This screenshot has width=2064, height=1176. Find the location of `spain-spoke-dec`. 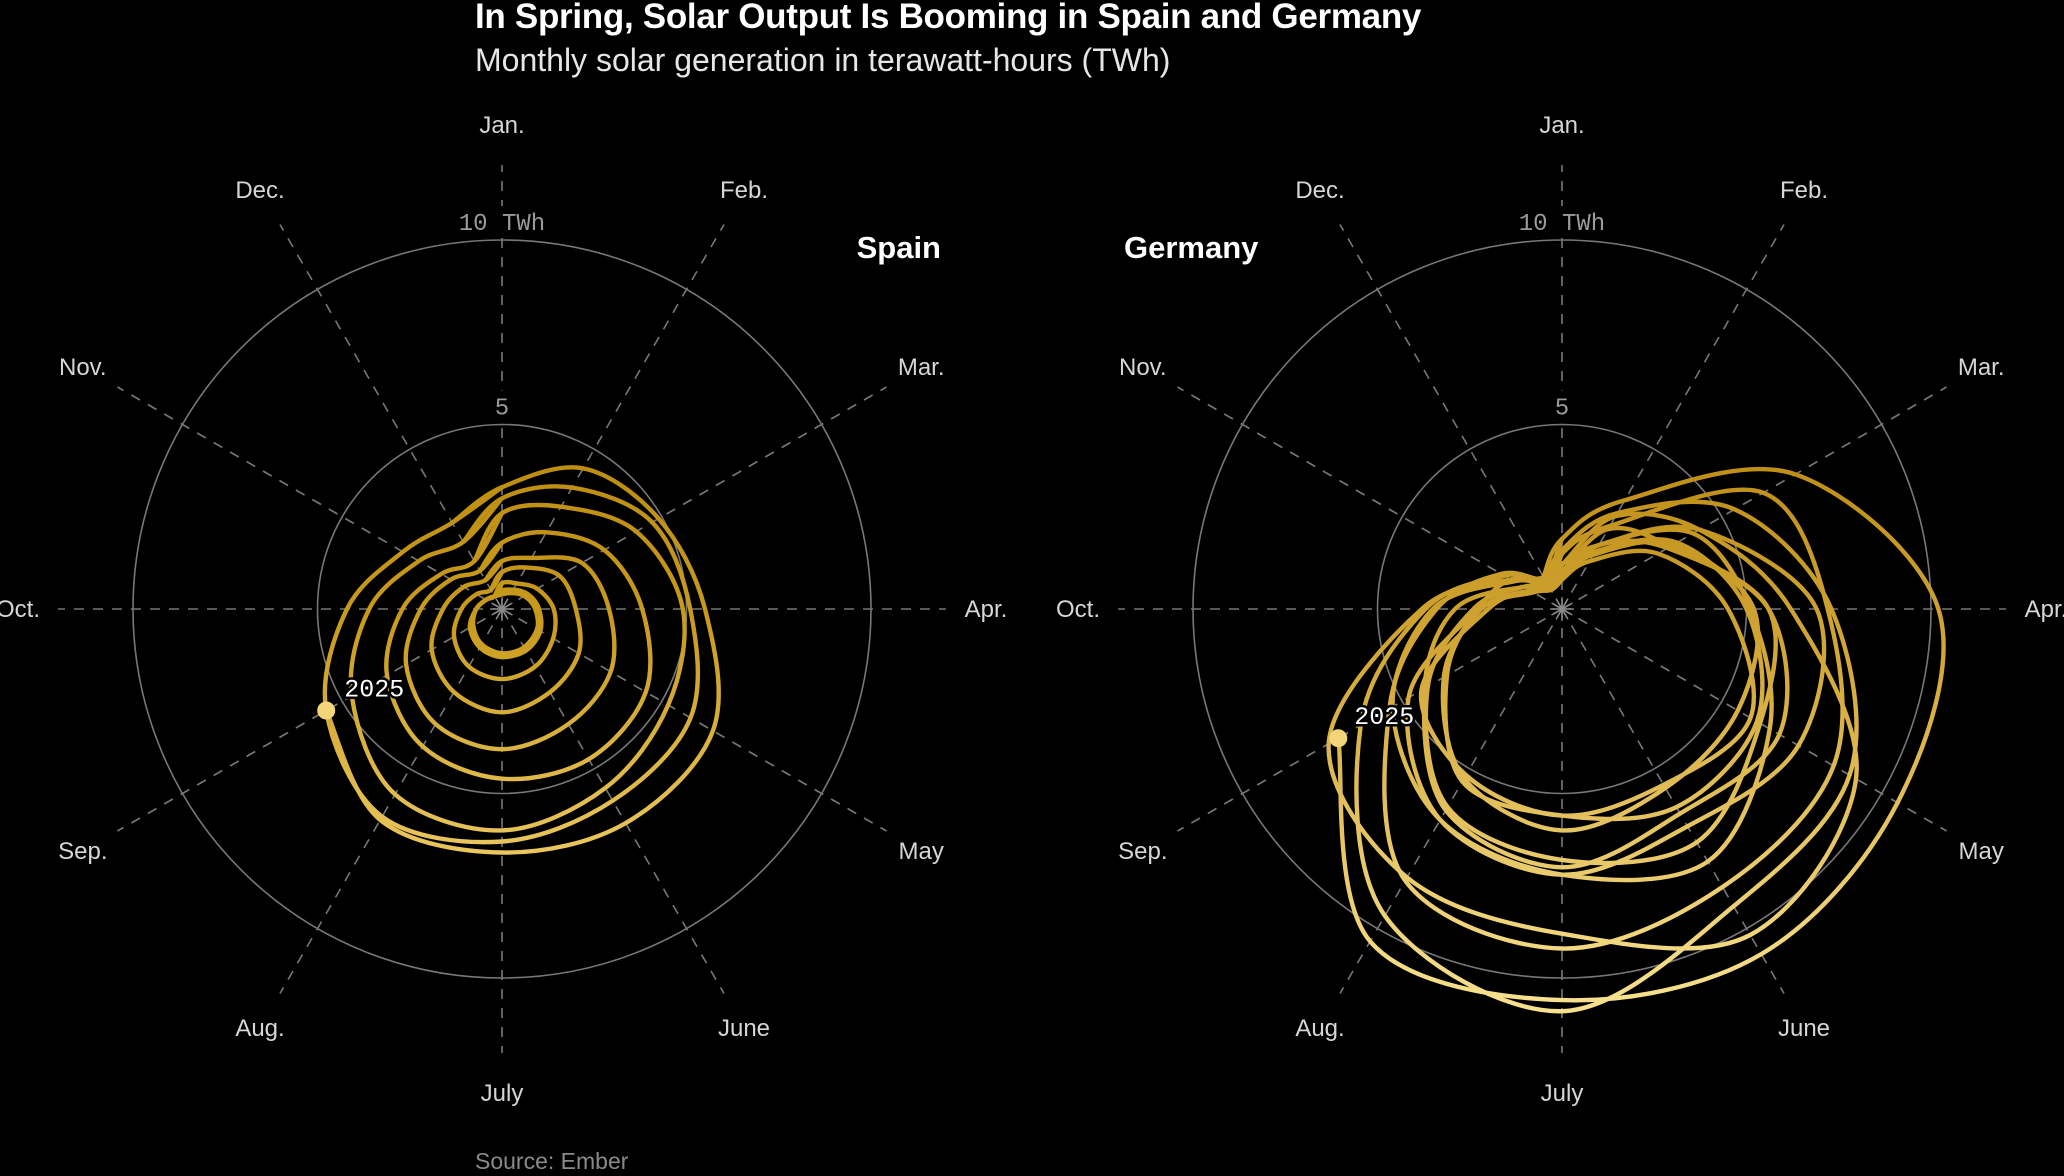

spain-spoke-dec is located at coordinates (391, 417).